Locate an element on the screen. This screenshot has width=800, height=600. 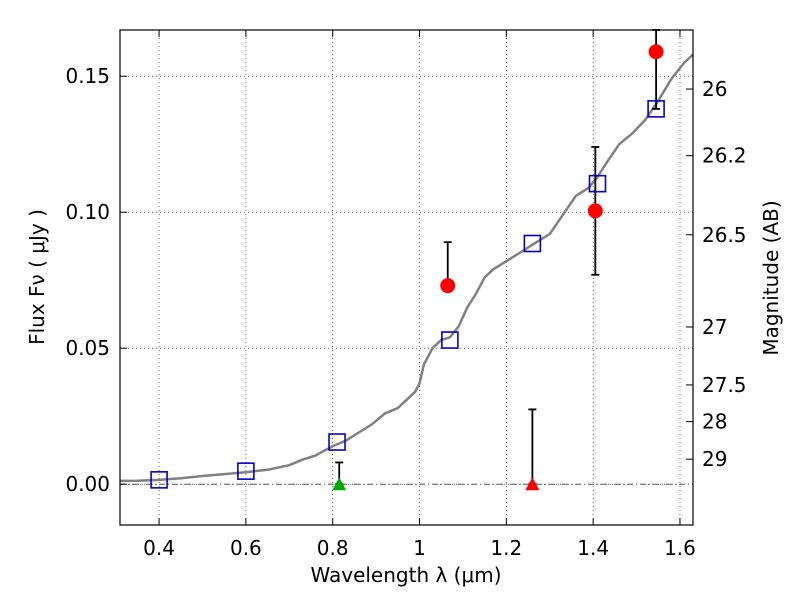
x-tick-label: 1.6 is located at coordinates (680, 548).